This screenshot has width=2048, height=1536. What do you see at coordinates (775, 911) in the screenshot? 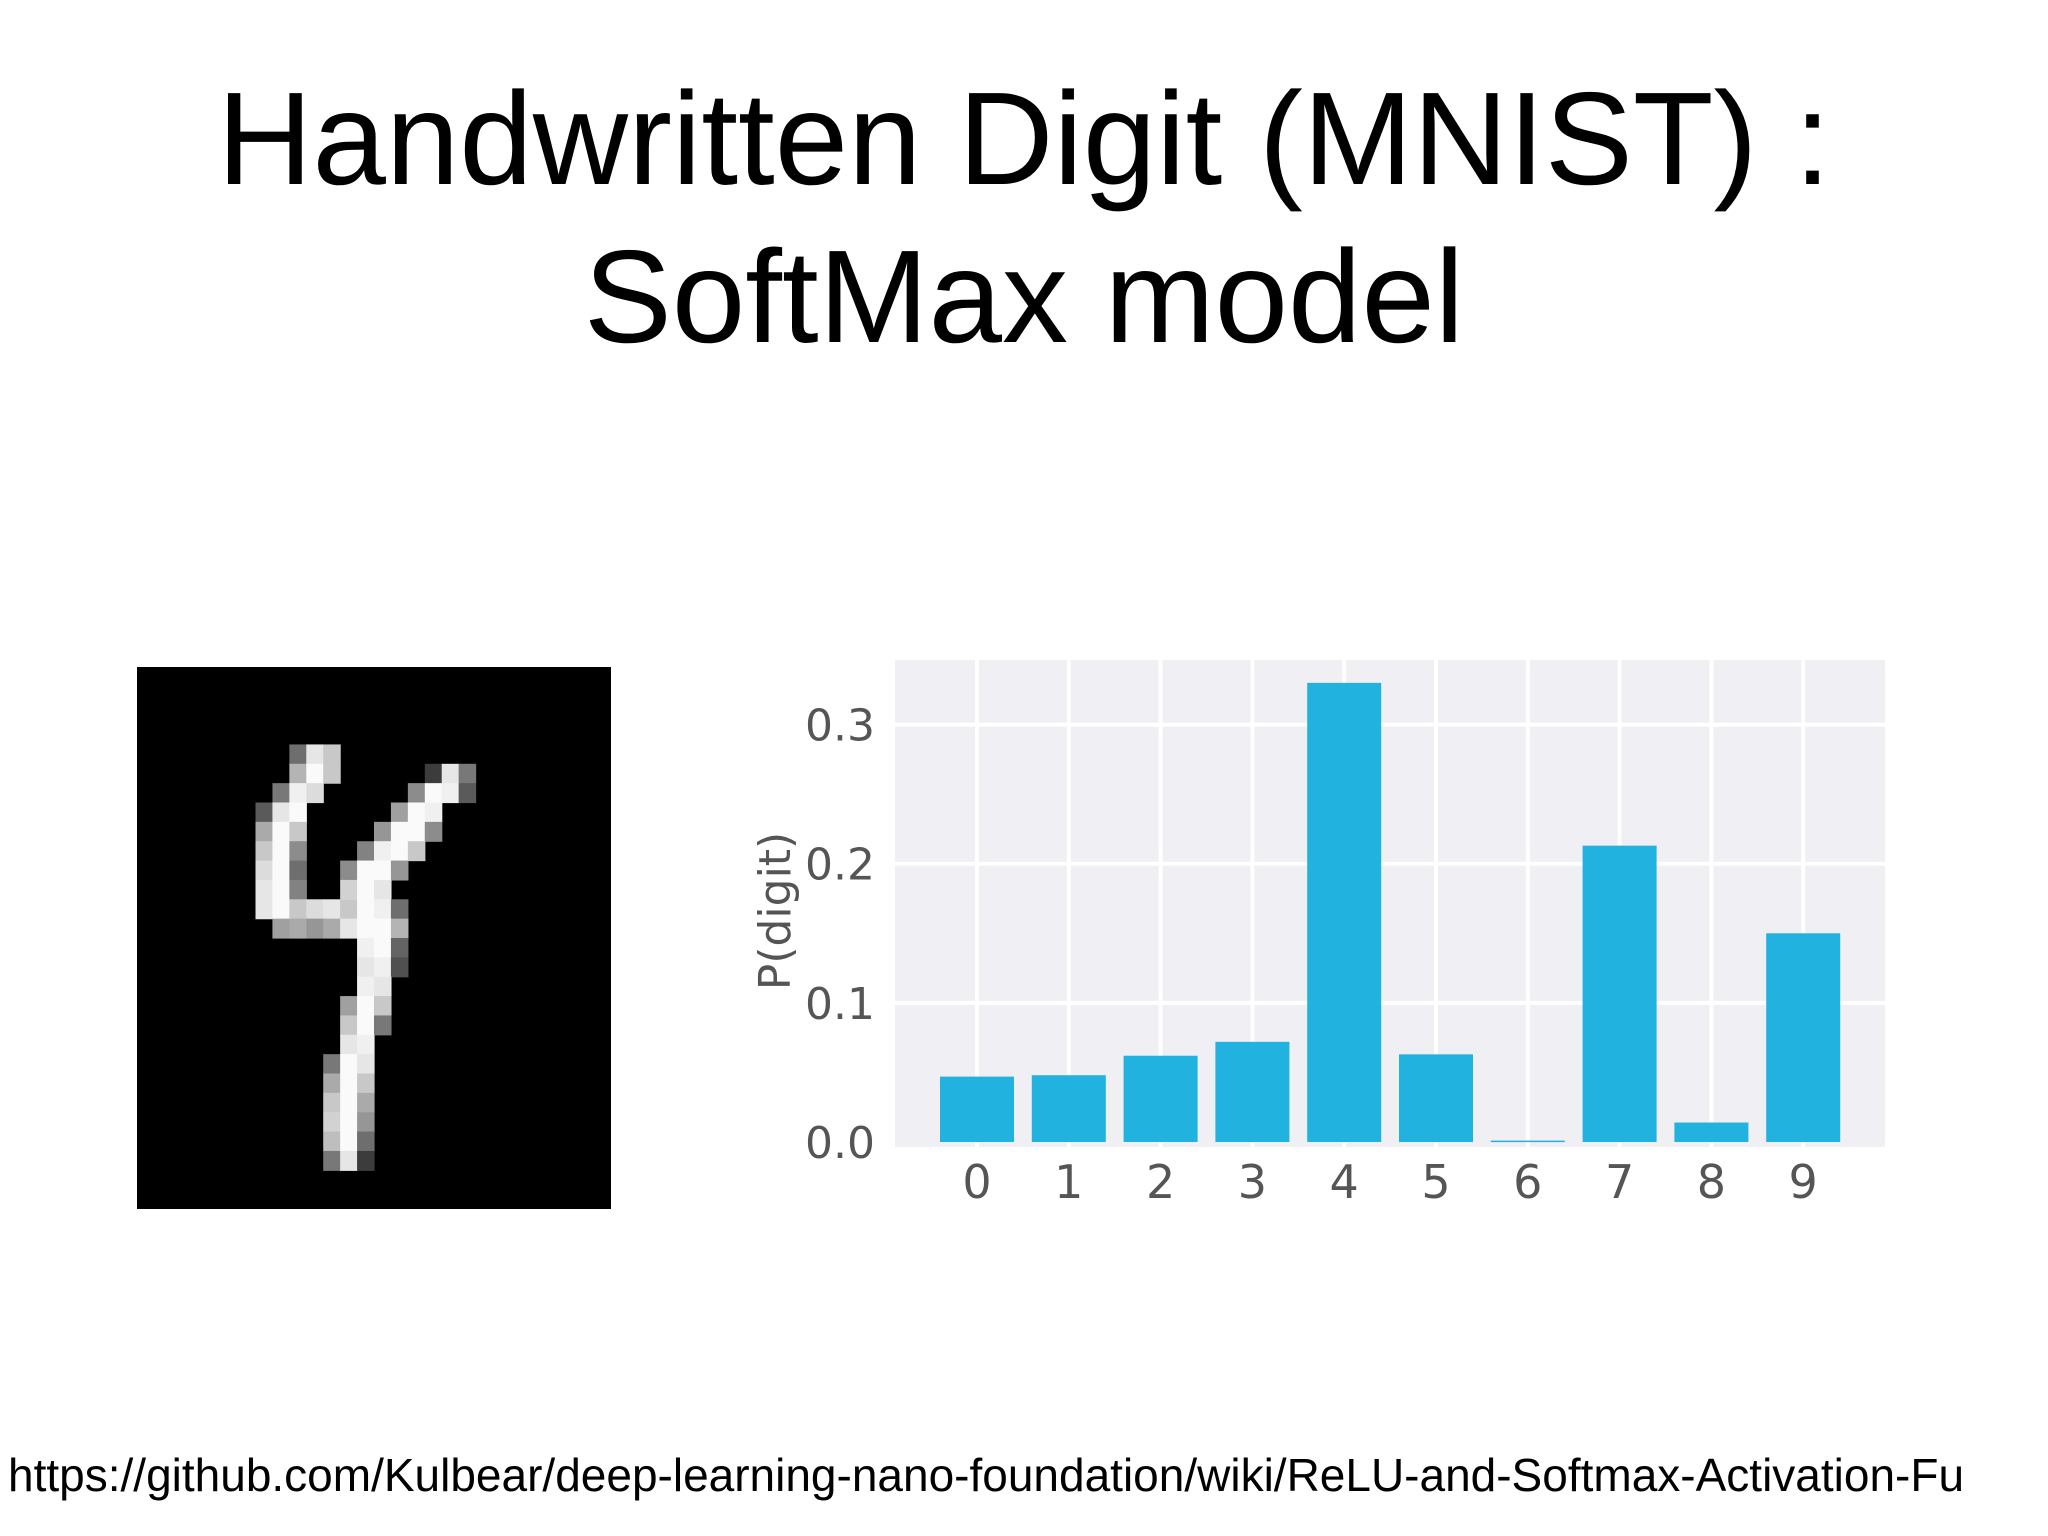
I see `y-axis-label: P(digit)` at bounding box center [775, 911].